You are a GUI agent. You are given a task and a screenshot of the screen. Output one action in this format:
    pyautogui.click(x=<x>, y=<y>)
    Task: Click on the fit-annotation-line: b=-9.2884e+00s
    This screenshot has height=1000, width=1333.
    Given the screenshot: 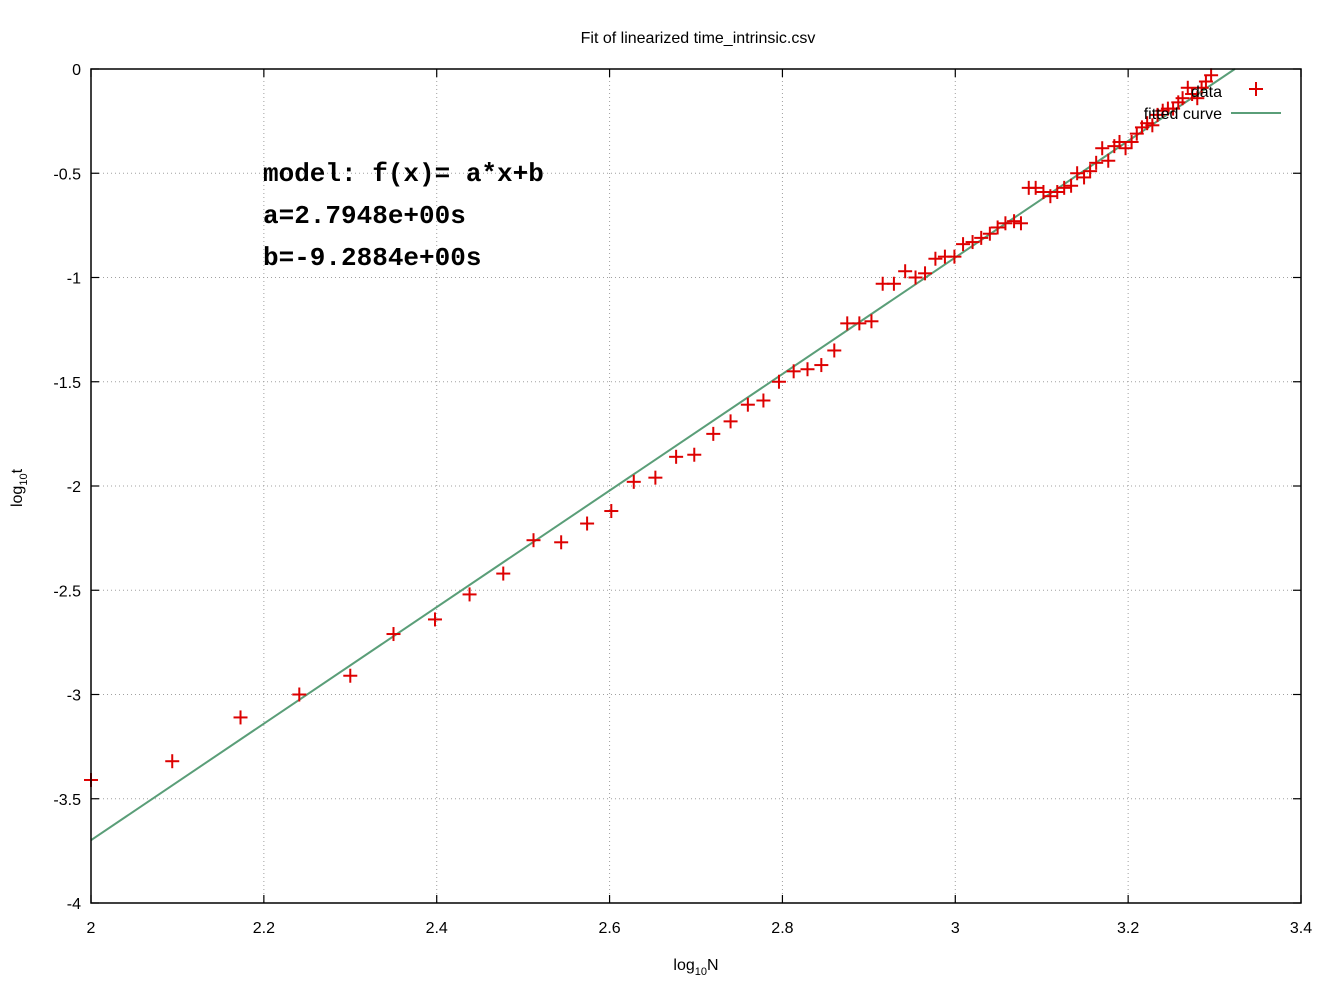 What is the action you would take?
    pyautogui.click(x=372, y=258)
    